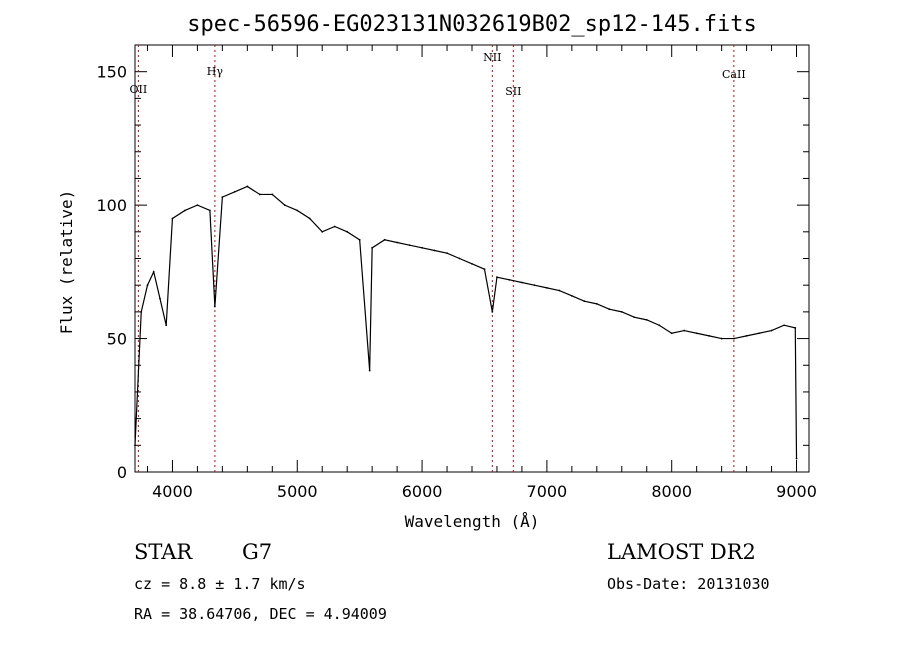  Describe the element at coordinates (492, 57) in the screenshot. I see `line-marker-label: NII` at that location.